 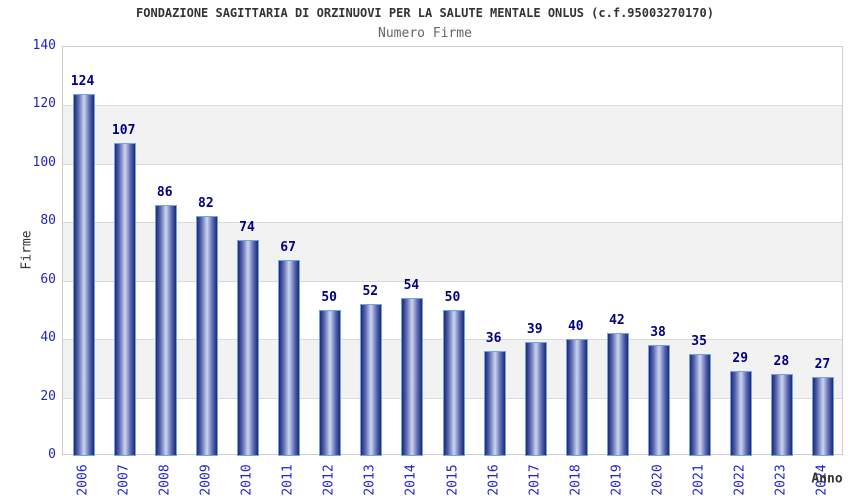 I want to click on bar-value-label: 27, so click(x=822, y=365).